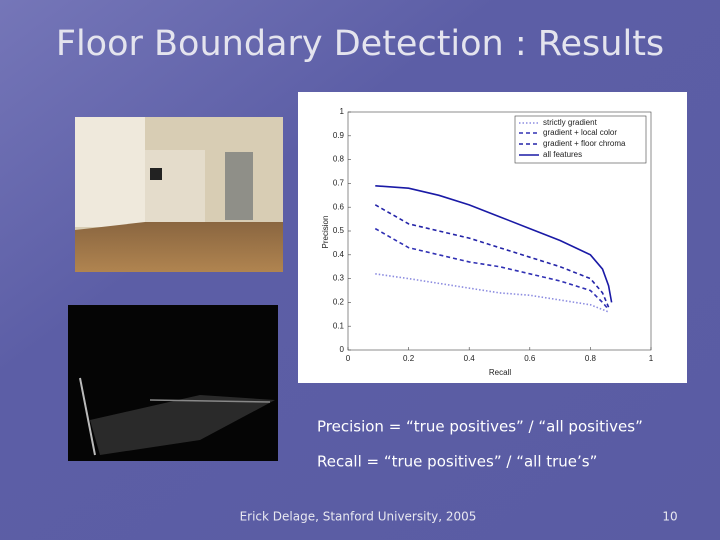  What do you see at coordinates (325, 232) in the screenshot?
I see `y-axis-label: Precision` at bounding box center [325, 232].